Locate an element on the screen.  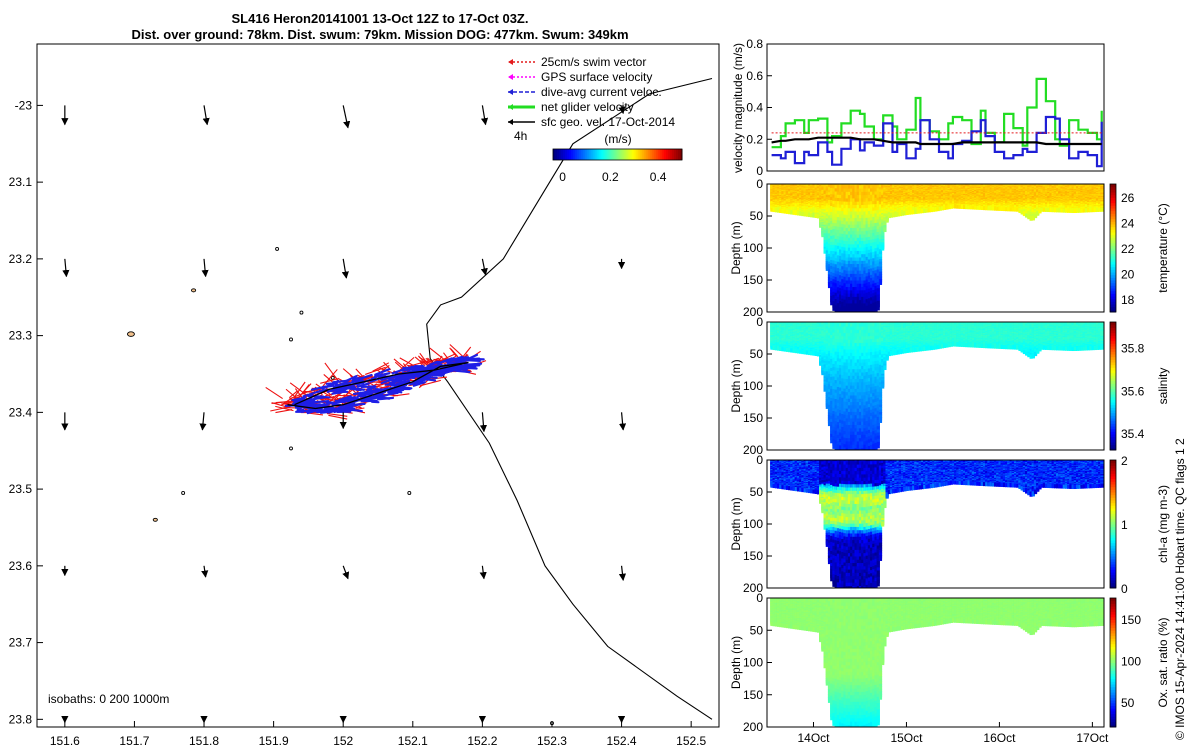
map-x-tick-label: 151.6 is located at coordinates (65, 741).